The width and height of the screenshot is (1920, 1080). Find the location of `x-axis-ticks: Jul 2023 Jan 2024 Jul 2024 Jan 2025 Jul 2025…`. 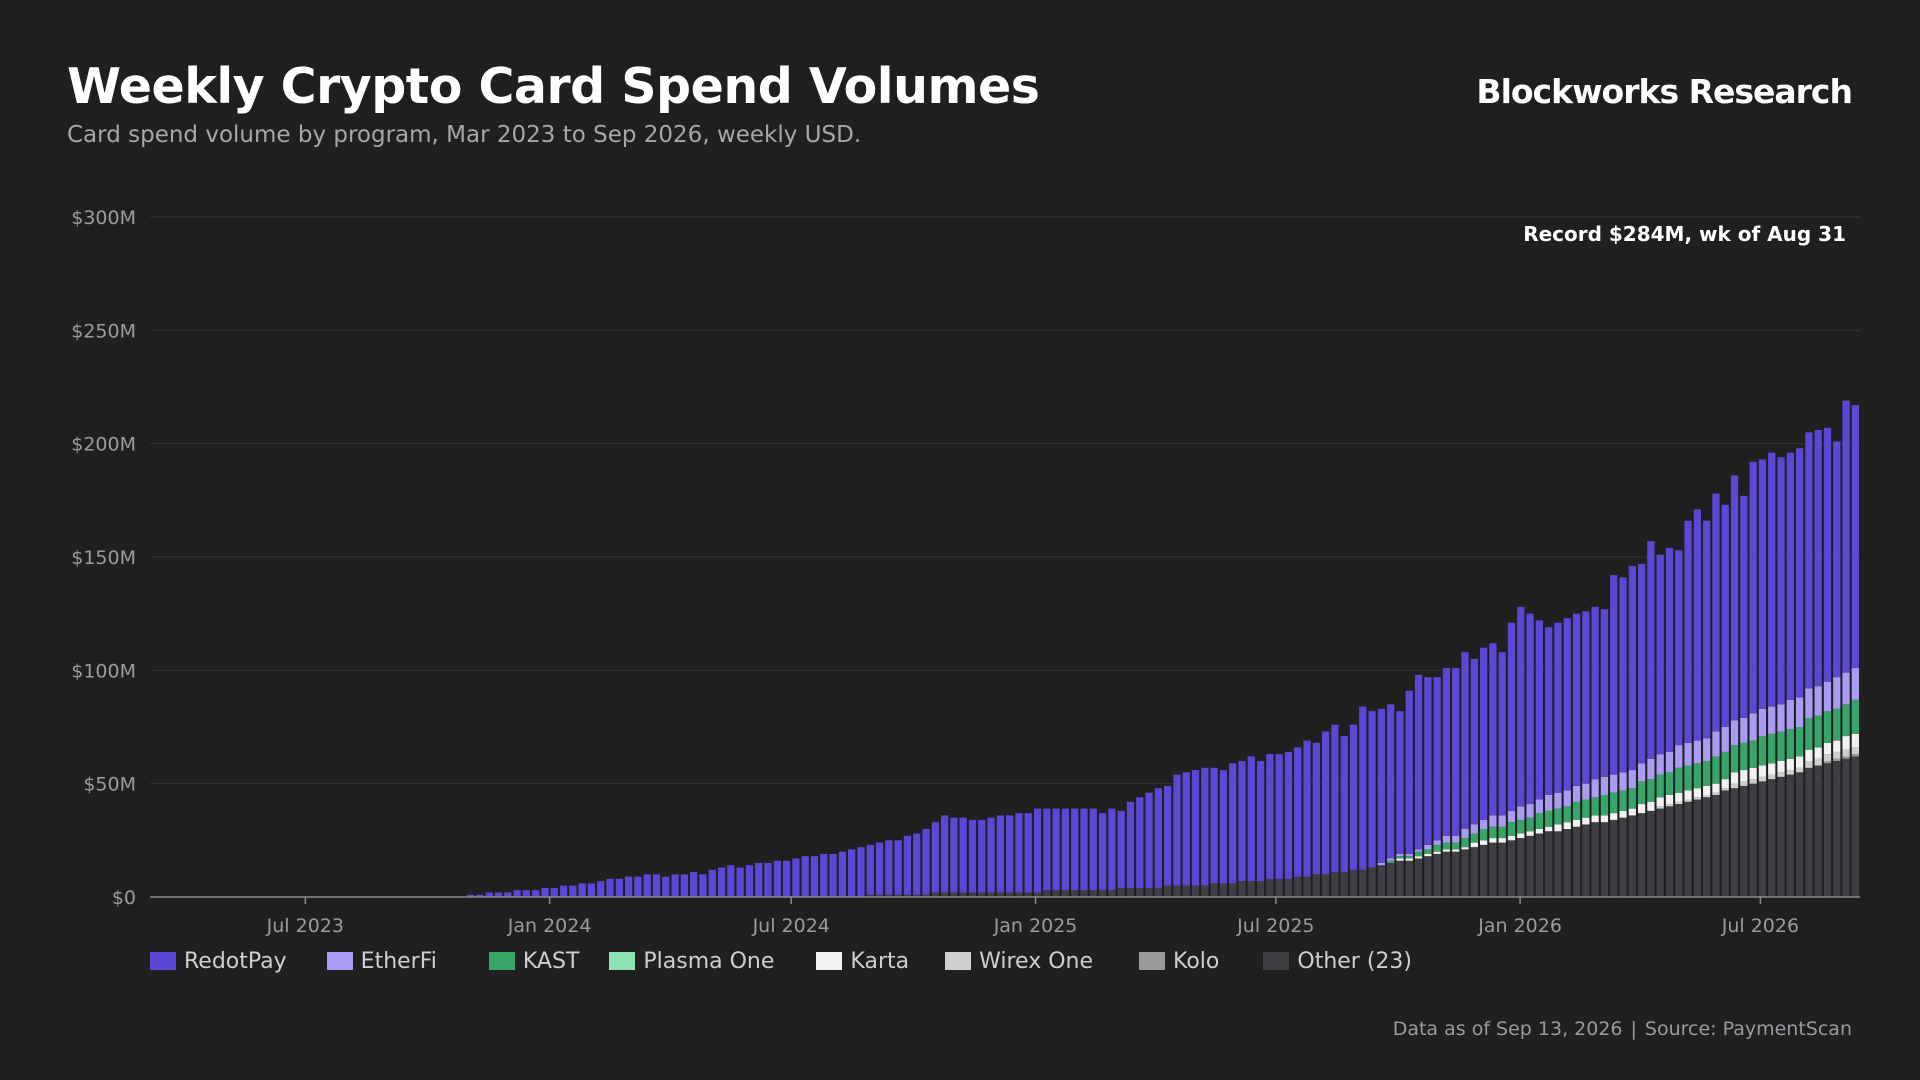

x-axis-ticks: Jul 2023 Jan 2024 Jul 2024 Jan 2025 Jul 2025… is located at coordinates (1032, 917).